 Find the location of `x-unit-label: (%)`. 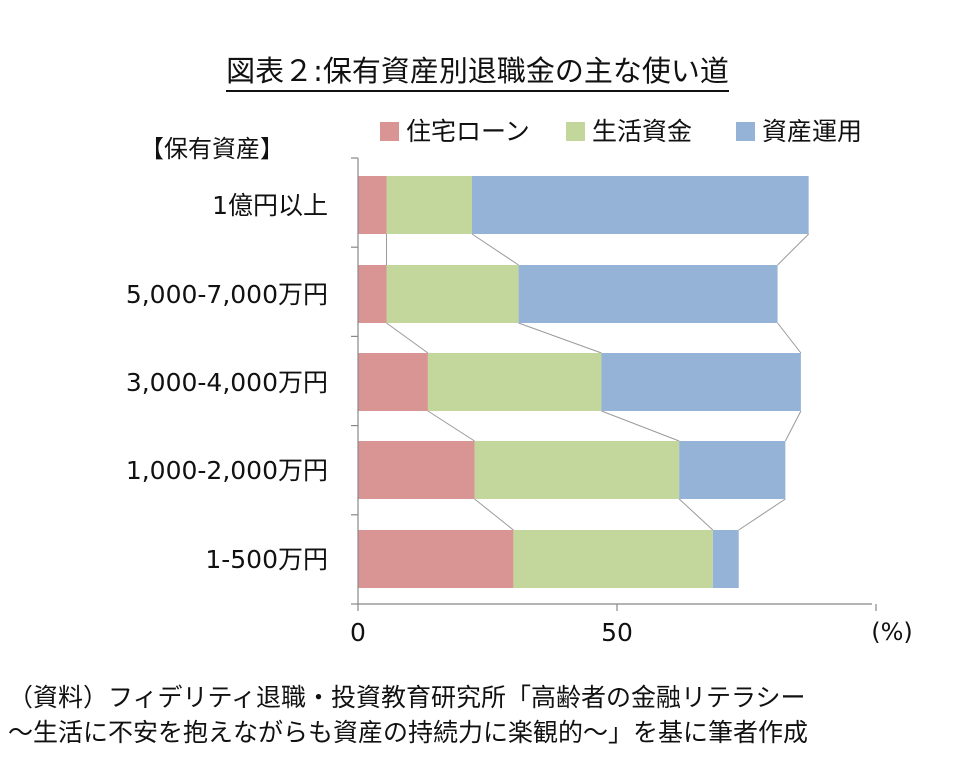

x-unit-label: (%) is located at coordinates (892, 632).